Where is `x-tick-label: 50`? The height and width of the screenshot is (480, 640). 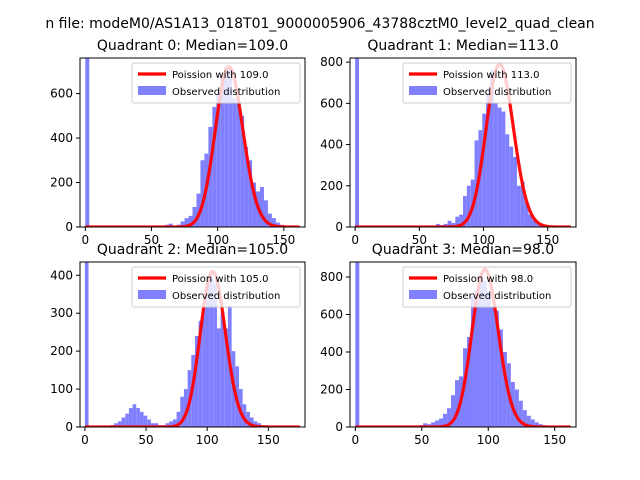
x-tick-label: 50 is located at coordinates (151, 240).